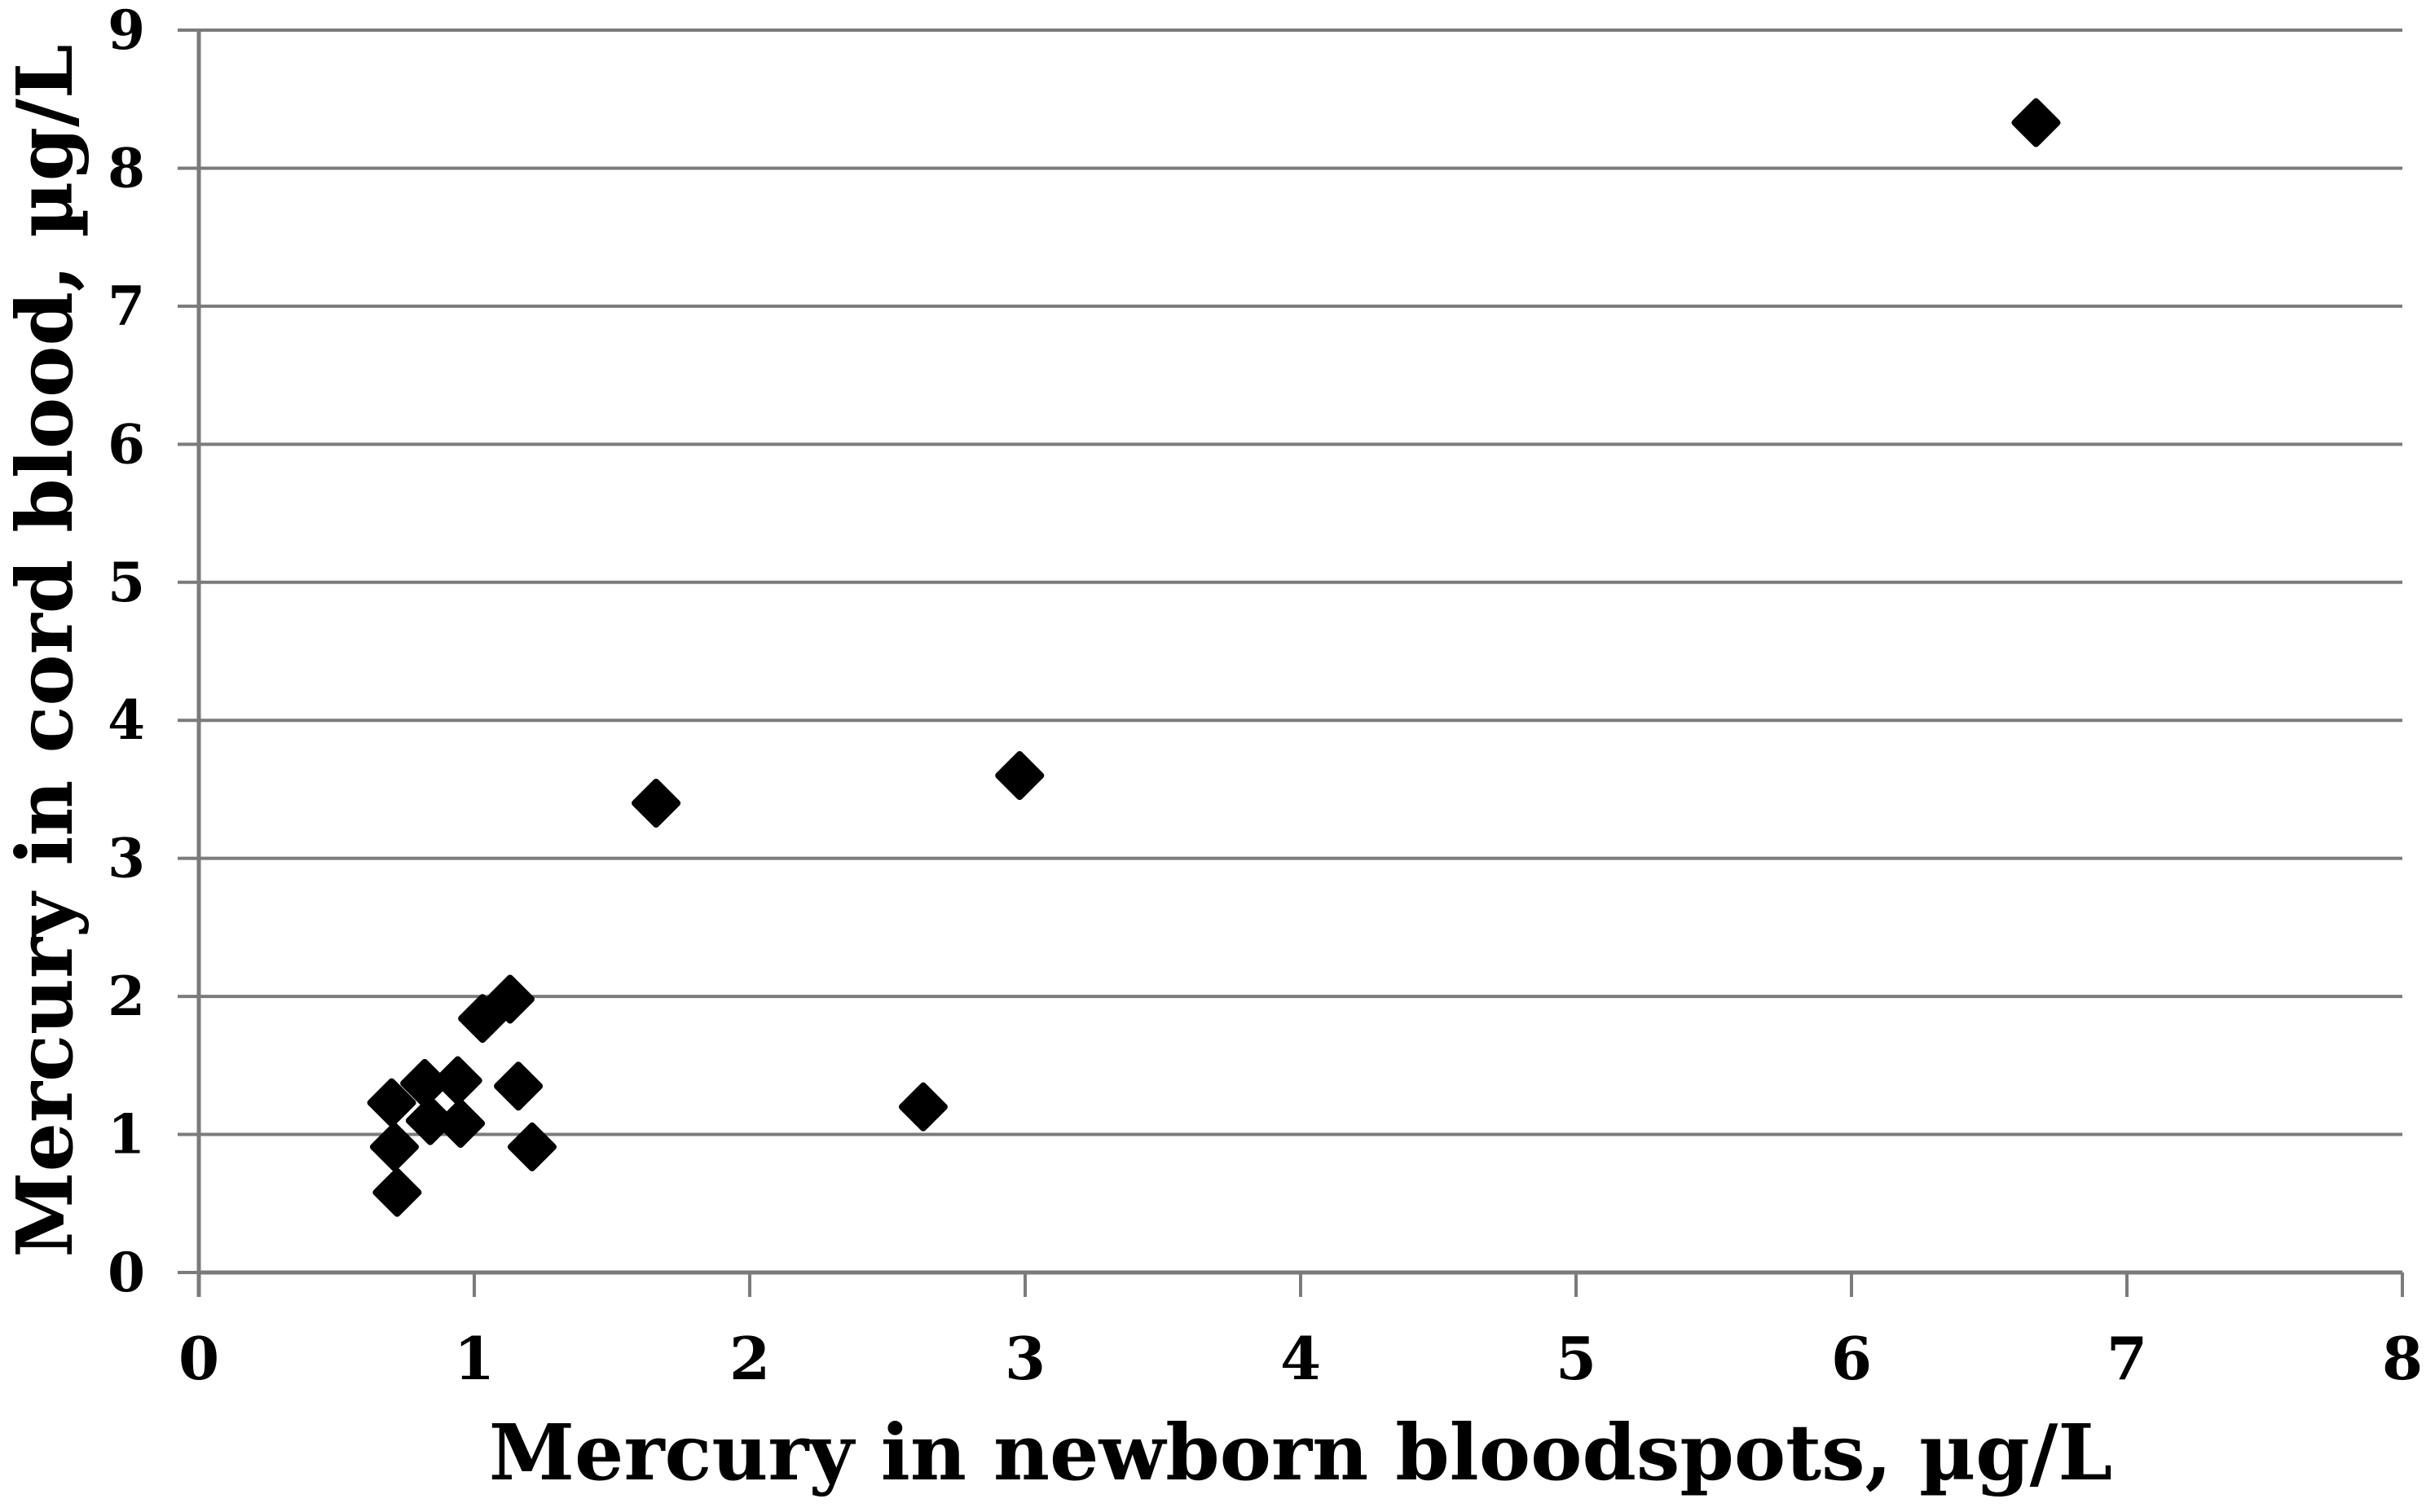 Image resolution: width=2426 pixels, height=1512 pixels. What do you see at coordinates (126, 1135) in the screenshot?
I see `y-tick-label-1: 1` at bounding box center [126, 1135].